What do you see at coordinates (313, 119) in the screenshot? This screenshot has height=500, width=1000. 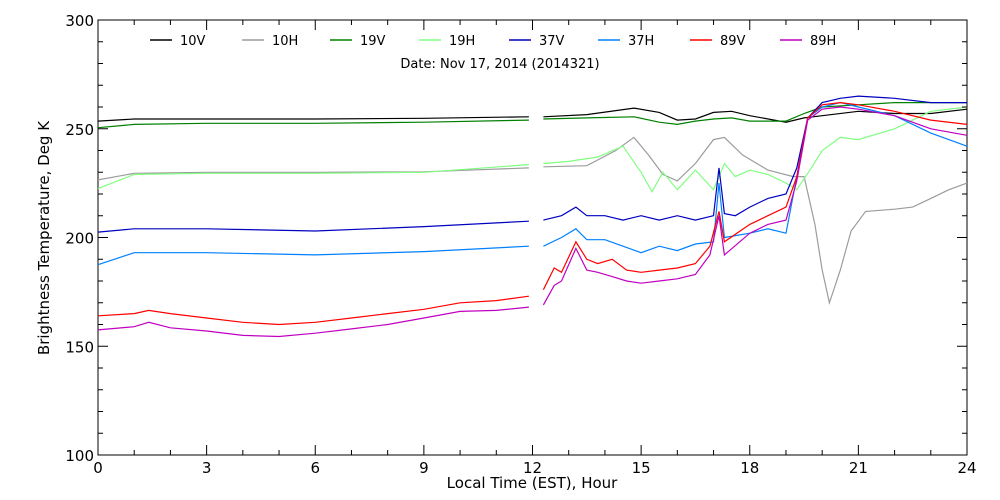 I see `series-line-10v-seg1` at bounding box center [313, 119].